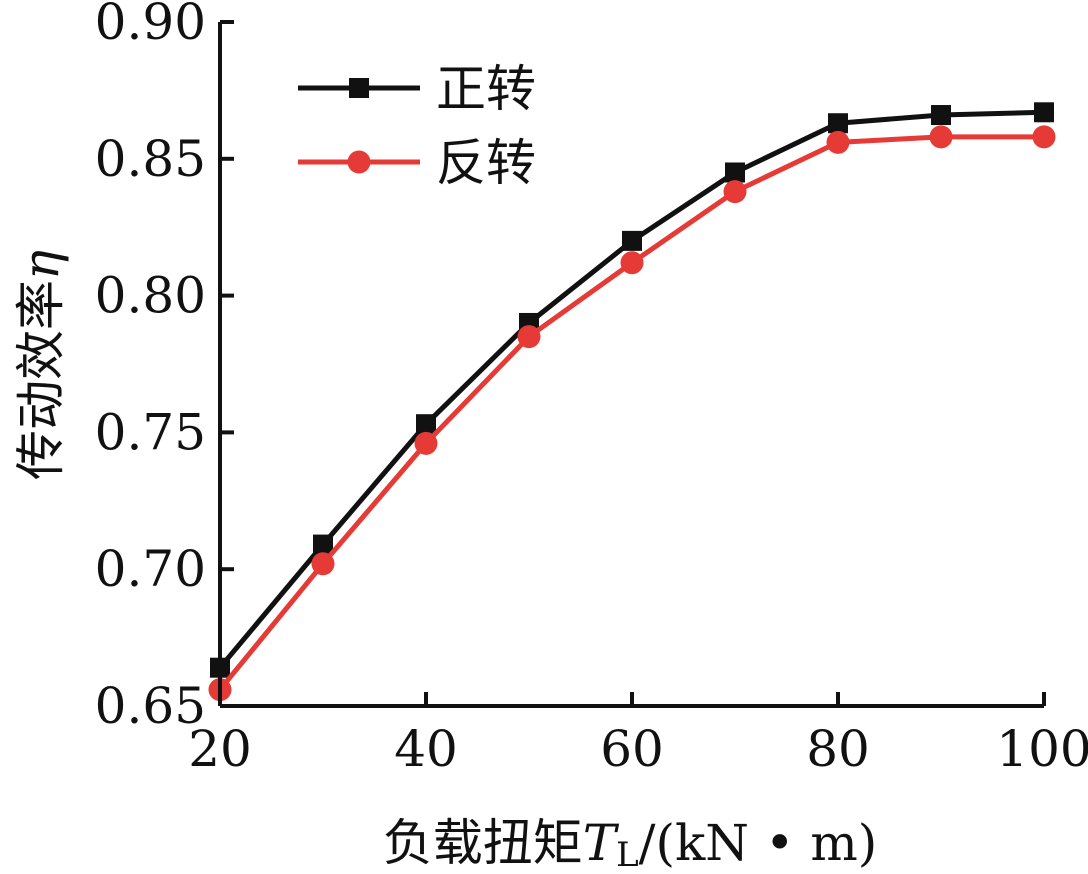  Describe the element at coordinates (41, 380) in the screenshot. I see `y-axis-title-main: 传动效率` at that location.